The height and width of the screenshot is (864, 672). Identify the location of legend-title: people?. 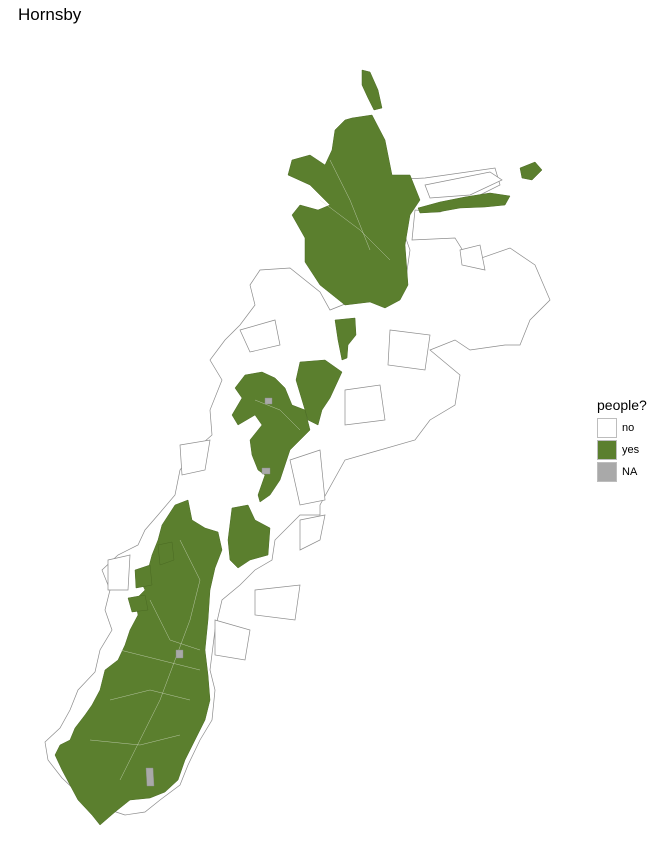
(622, 405).